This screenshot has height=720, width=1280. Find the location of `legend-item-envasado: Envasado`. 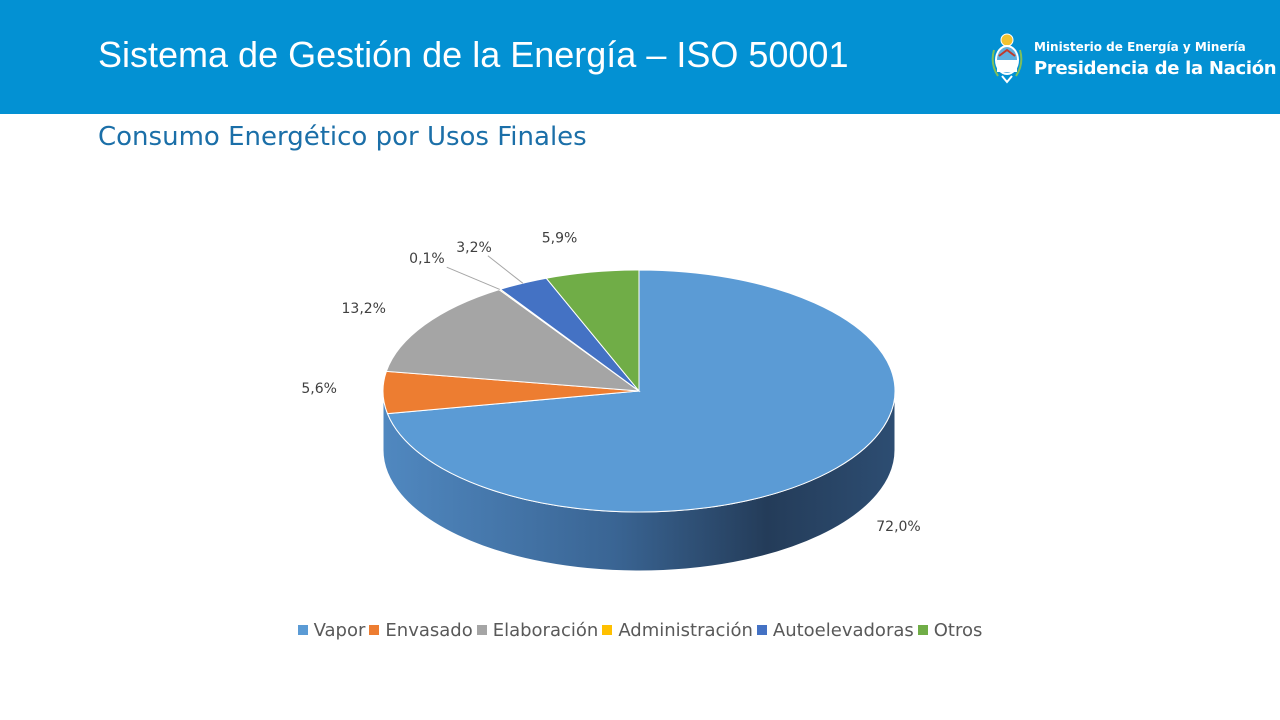

legend-item-envasado: Envasado is located at coordinates (421, 630).